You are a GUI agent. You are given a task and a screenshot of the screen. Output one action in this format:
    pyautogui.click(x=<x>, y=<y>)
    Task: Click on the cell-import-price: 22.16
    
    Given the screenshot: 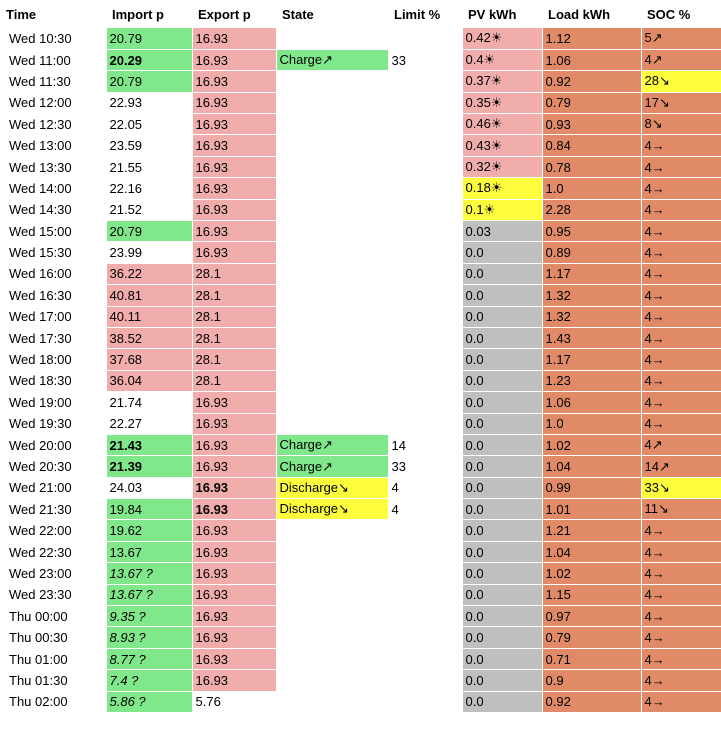 What is the action you would take?
    pyautogui.click(x=149, y=188)
    